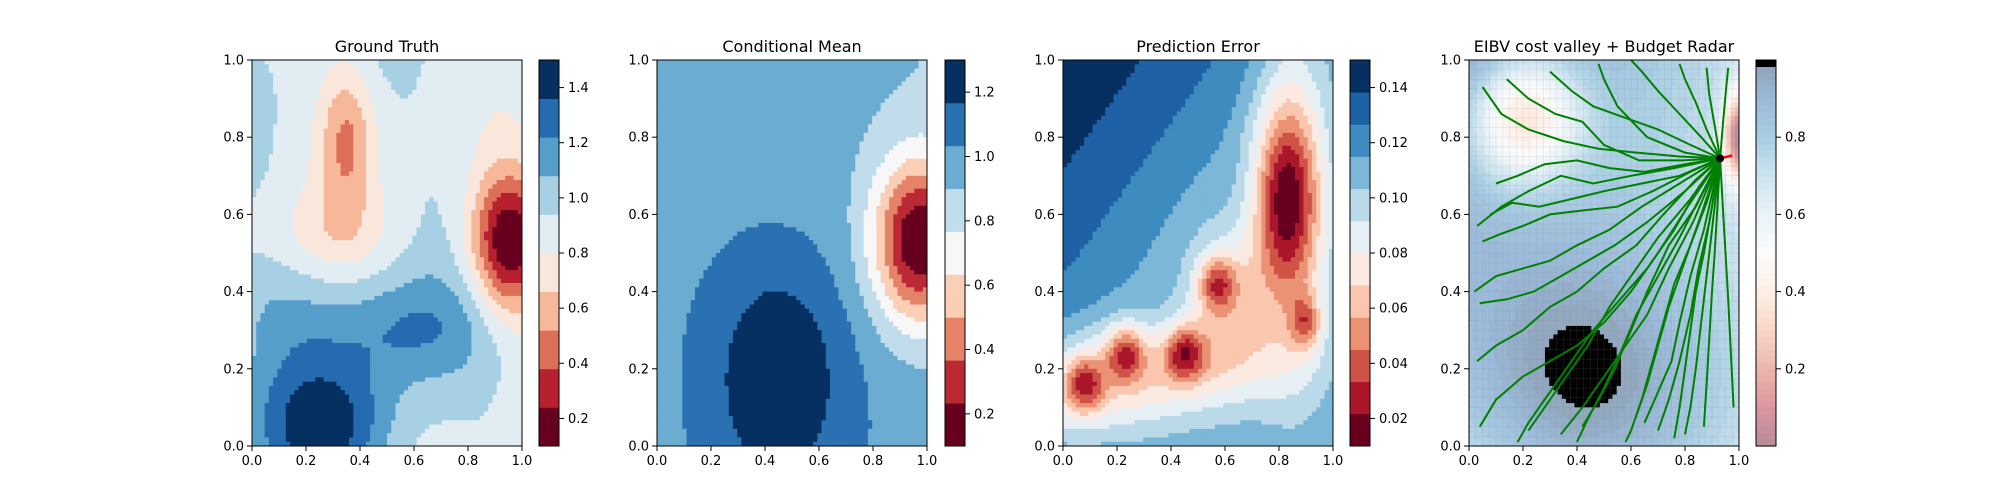  Describe the element at coordinates (1393, 419) in the screenshot. I see `colorbar-tick-label: 0.02` at that location.